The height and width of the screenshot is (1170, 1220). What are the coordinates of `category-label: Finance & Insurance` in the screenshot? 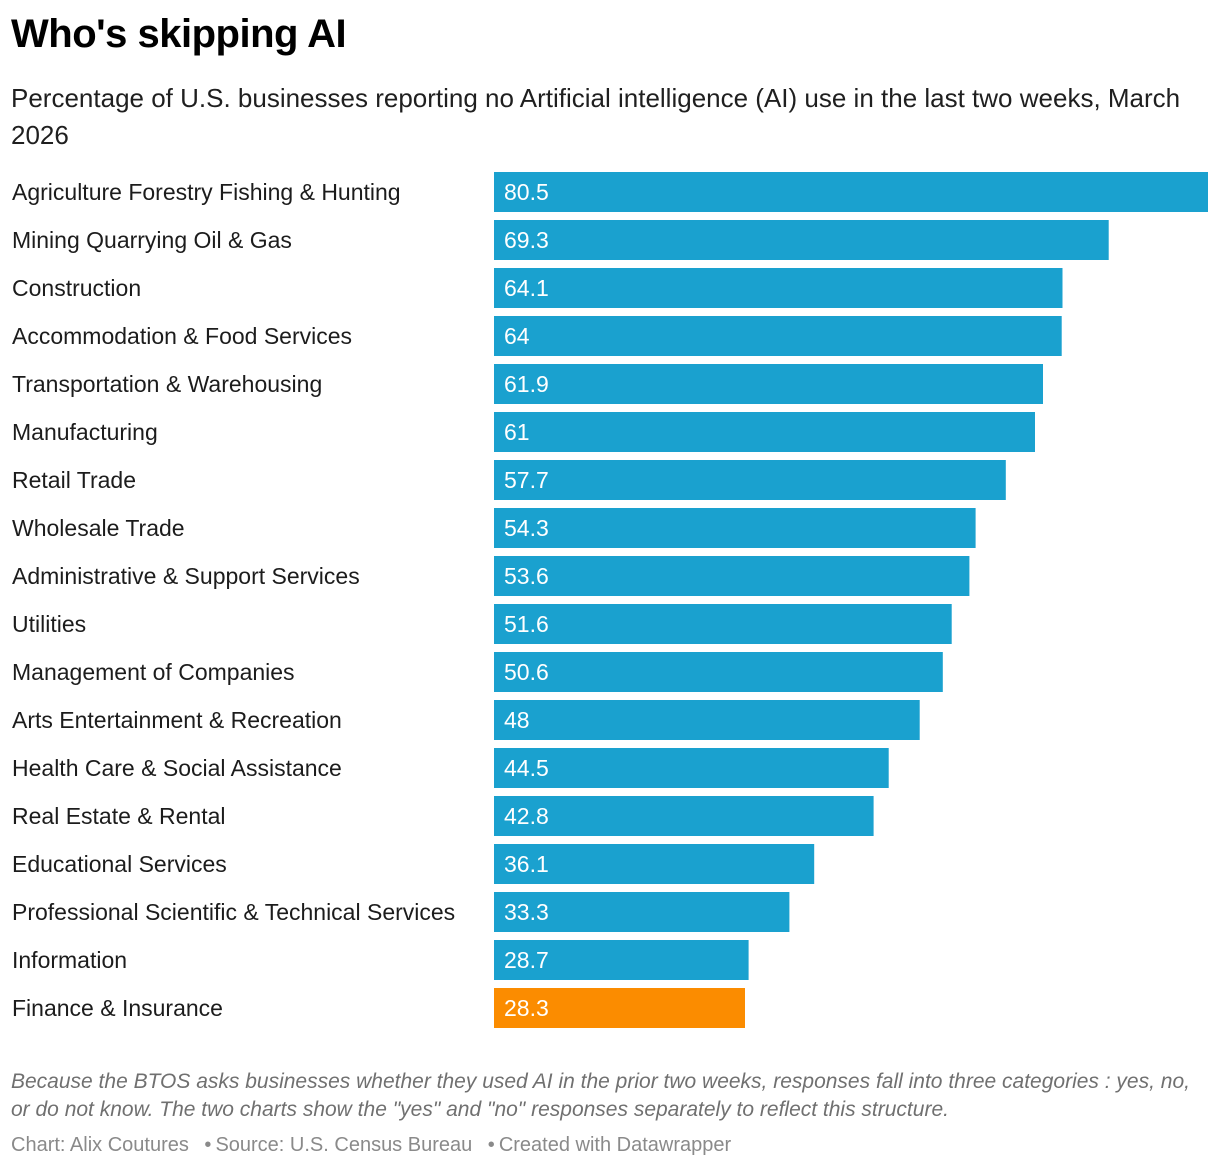 It's located at (117, 1008).